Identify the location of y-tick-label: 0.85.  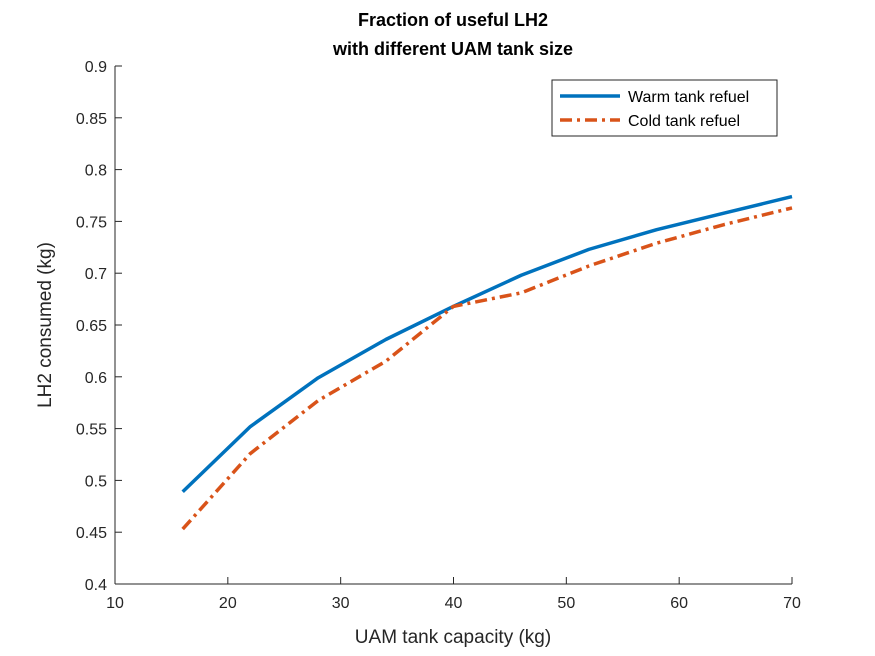
(91, 119).